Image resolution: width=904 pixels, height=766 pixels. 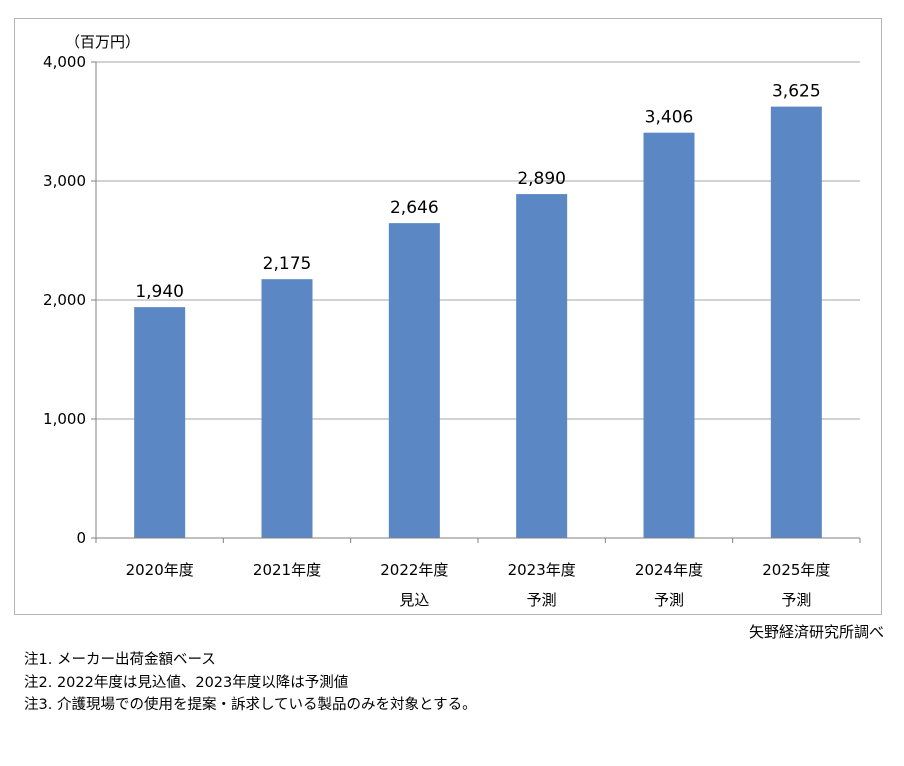 I want to click on y-tick-label: 0, so click(x=81, y=538).